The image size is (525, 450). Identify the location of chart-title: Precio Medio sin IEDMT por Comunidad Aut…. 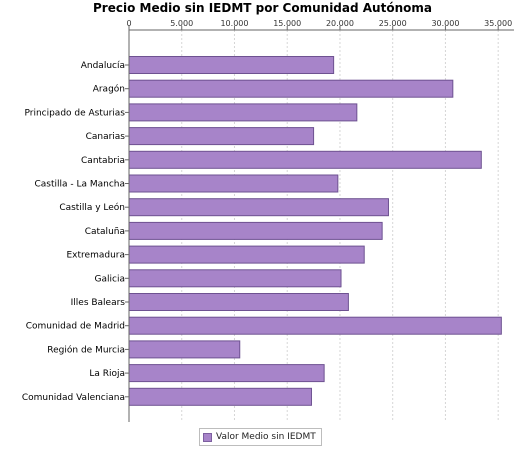
(262, 8).